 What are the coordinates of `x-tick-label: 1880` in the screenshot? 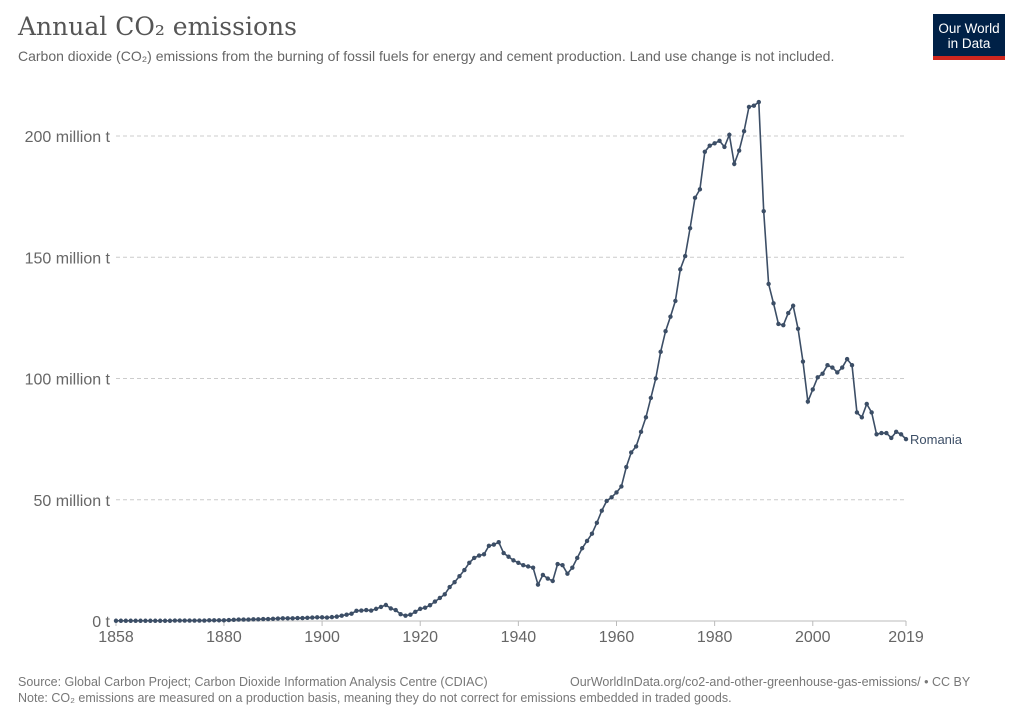 It's located at (224, 637).